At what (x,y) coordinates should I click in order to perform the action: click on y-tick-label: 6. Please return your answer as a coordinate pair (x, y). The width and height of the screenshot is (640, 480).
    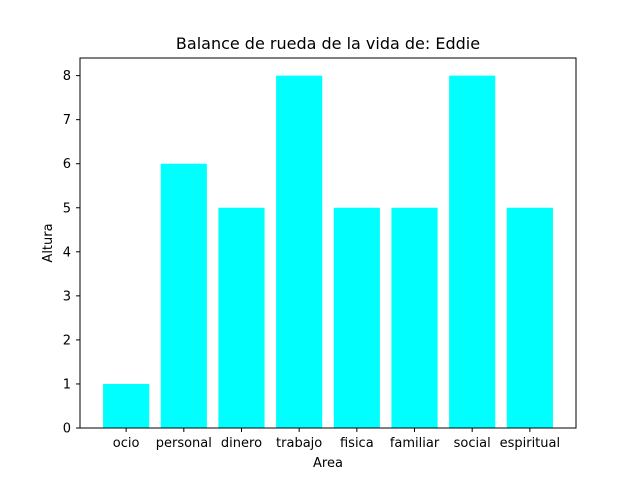
    Looking at the image, I should click on (67, 164).